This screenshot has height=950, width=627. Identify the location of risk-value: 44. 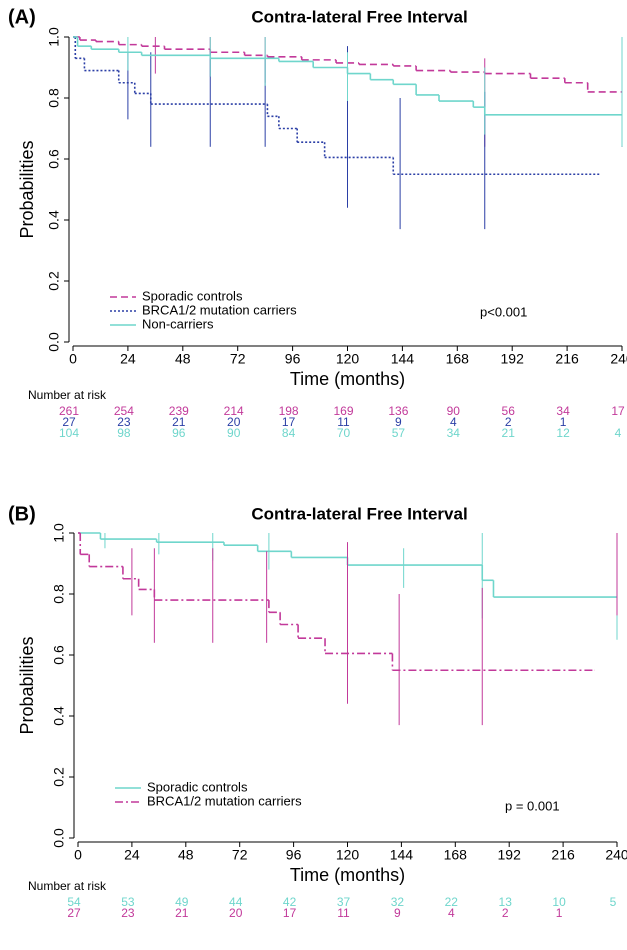
(236, 902).